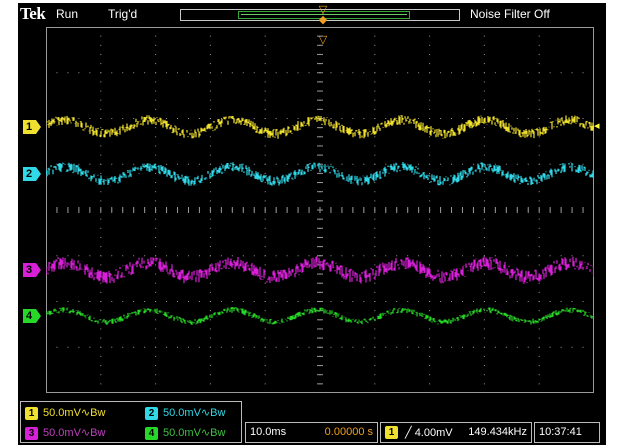 Image resolution: width=624 pixels, height=448 pixels. What do you see at coordinates (65, 433) in the screenshot?
I see `ch3-readout: 3 50.0mV∿Bw` at bounding box center [65, 433].